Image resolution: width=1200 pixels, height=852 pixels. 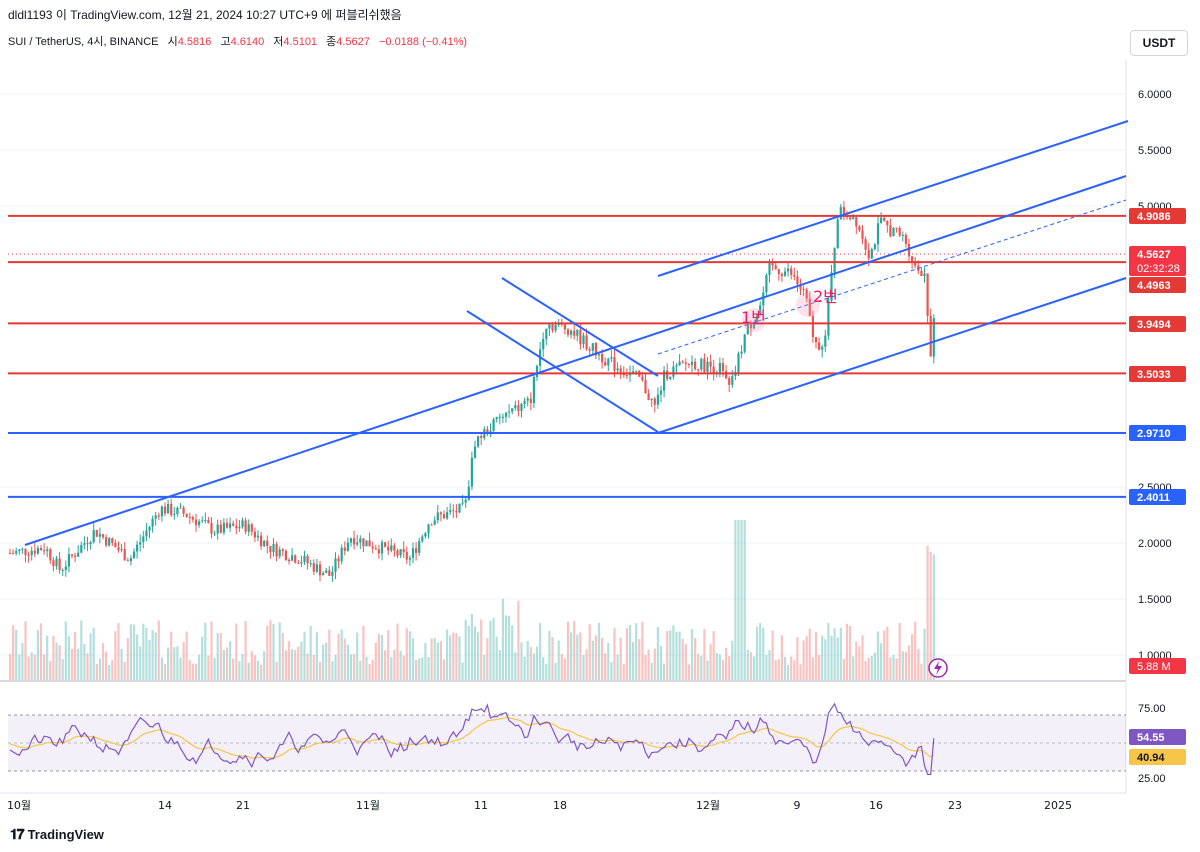 I want to click on annotation-1-marker, so click(x=754, y=320).